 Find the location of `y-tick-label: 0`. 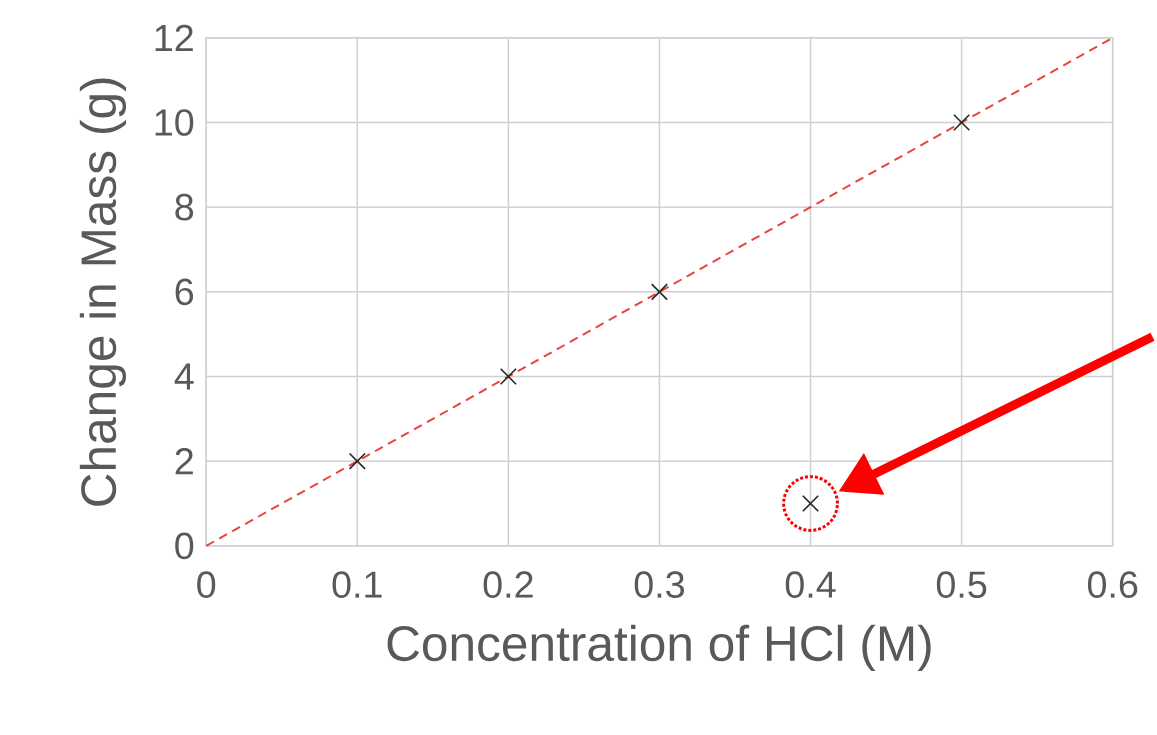

y-tick-label: 0 is located at coordinates (184, 546).